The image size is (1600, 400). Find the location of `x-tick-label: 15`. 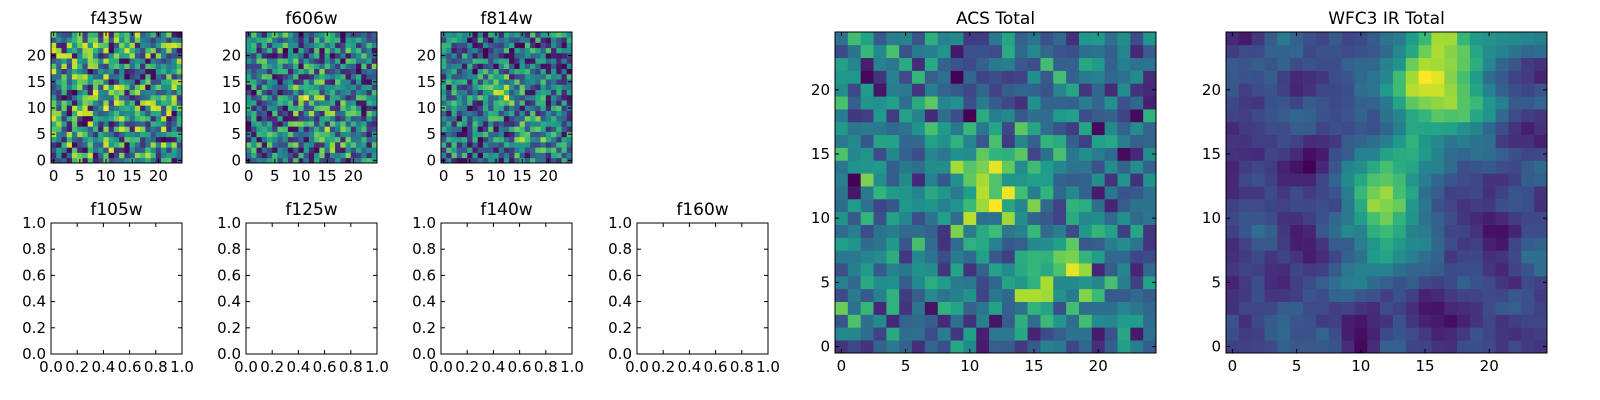

x-tick-label: 15 is located at coordinates (327, 176).